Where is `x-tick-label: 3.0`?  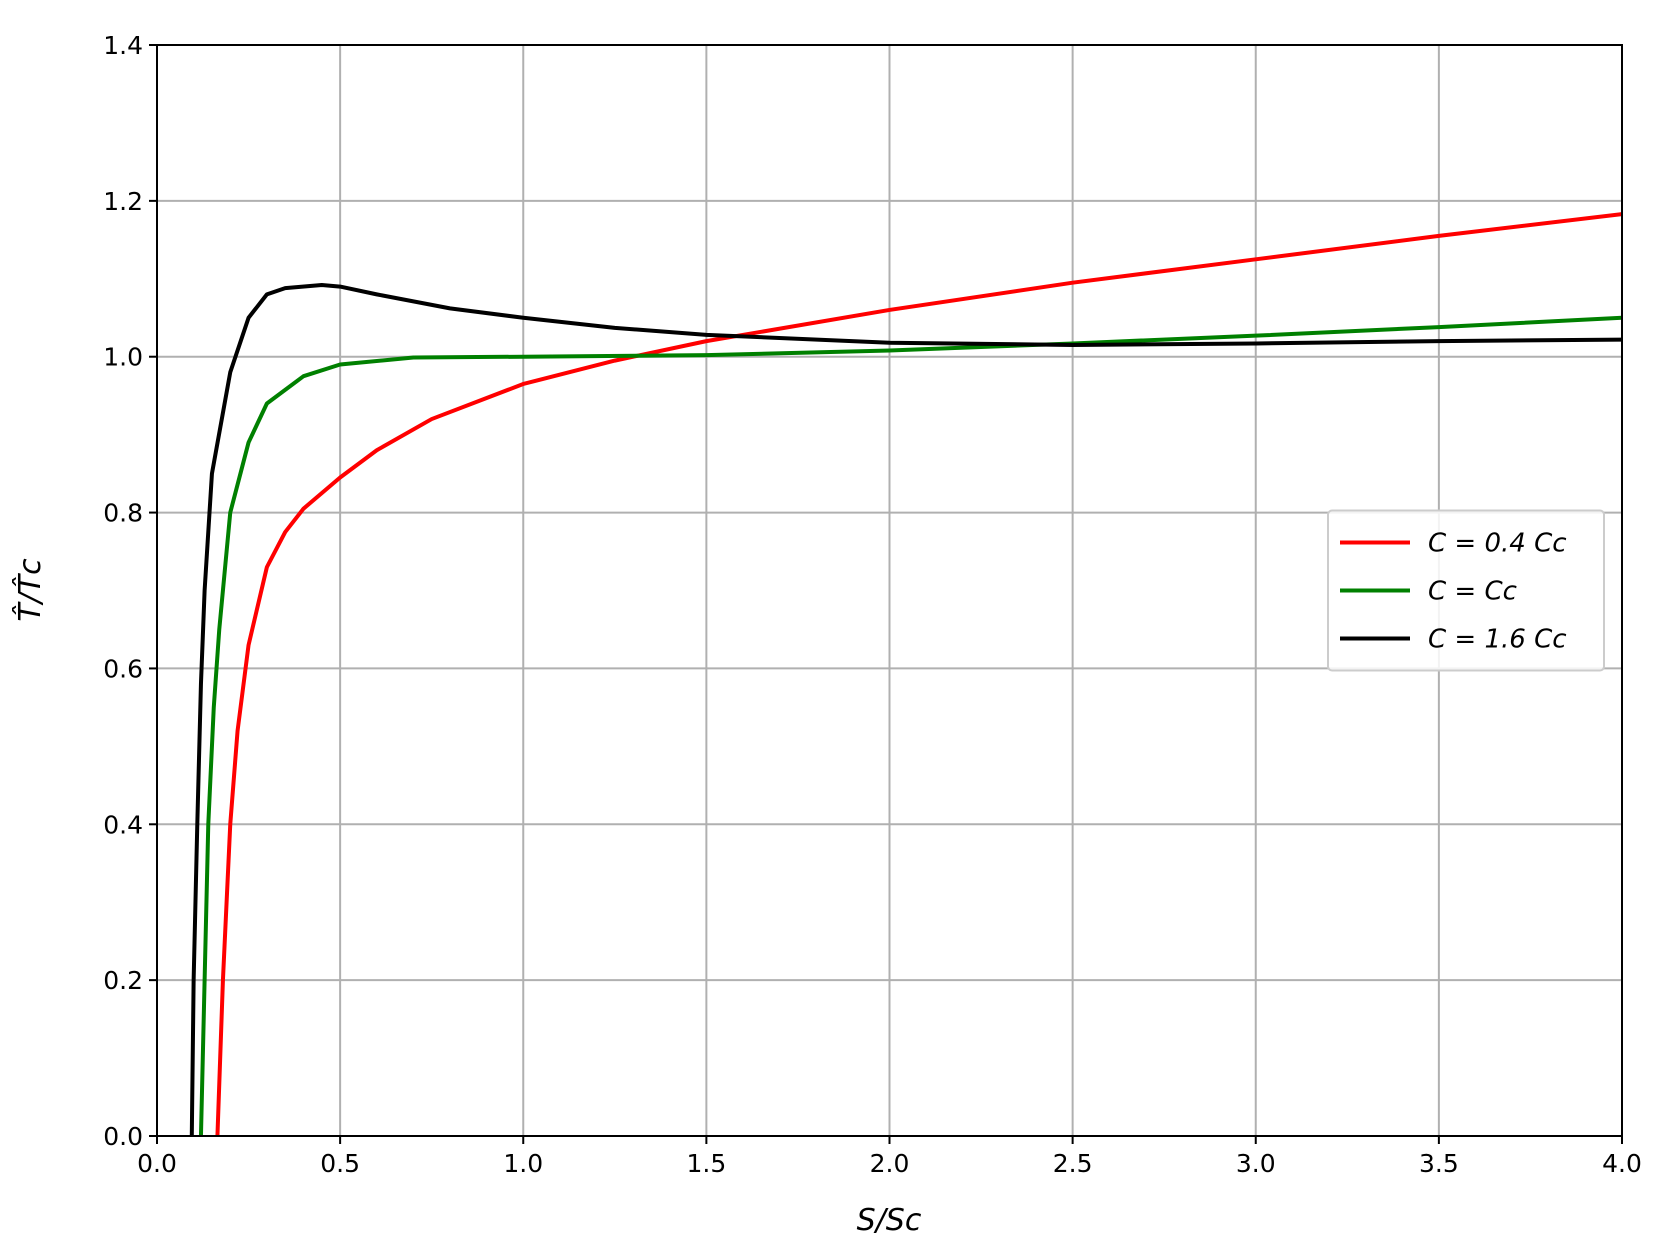
x-tick-label: 3.0 is located at coordinates (1256, 1163).